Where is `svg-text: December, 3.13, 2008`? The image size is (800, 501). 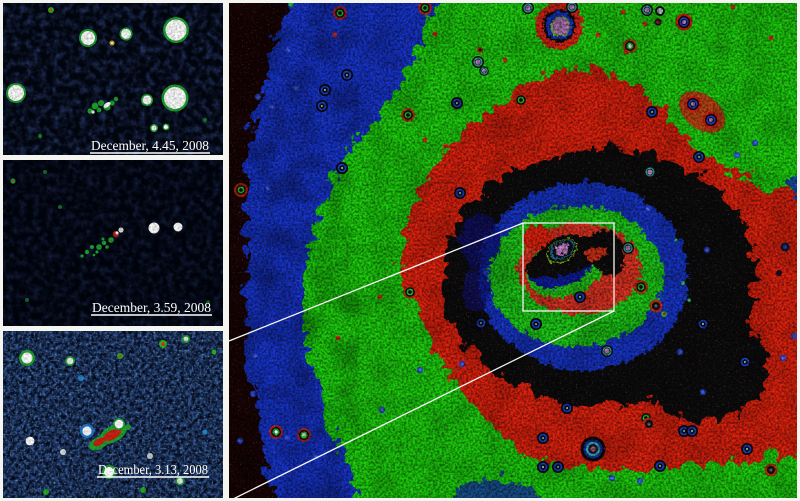 svg-text: December, 3.13, 2008 is located at coordinates (153, 470).